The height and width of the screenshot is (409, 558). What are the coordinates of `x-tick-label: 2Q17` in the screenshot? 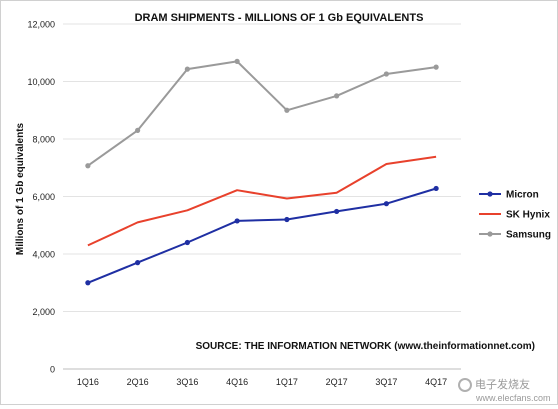 It's located at (337, 382).